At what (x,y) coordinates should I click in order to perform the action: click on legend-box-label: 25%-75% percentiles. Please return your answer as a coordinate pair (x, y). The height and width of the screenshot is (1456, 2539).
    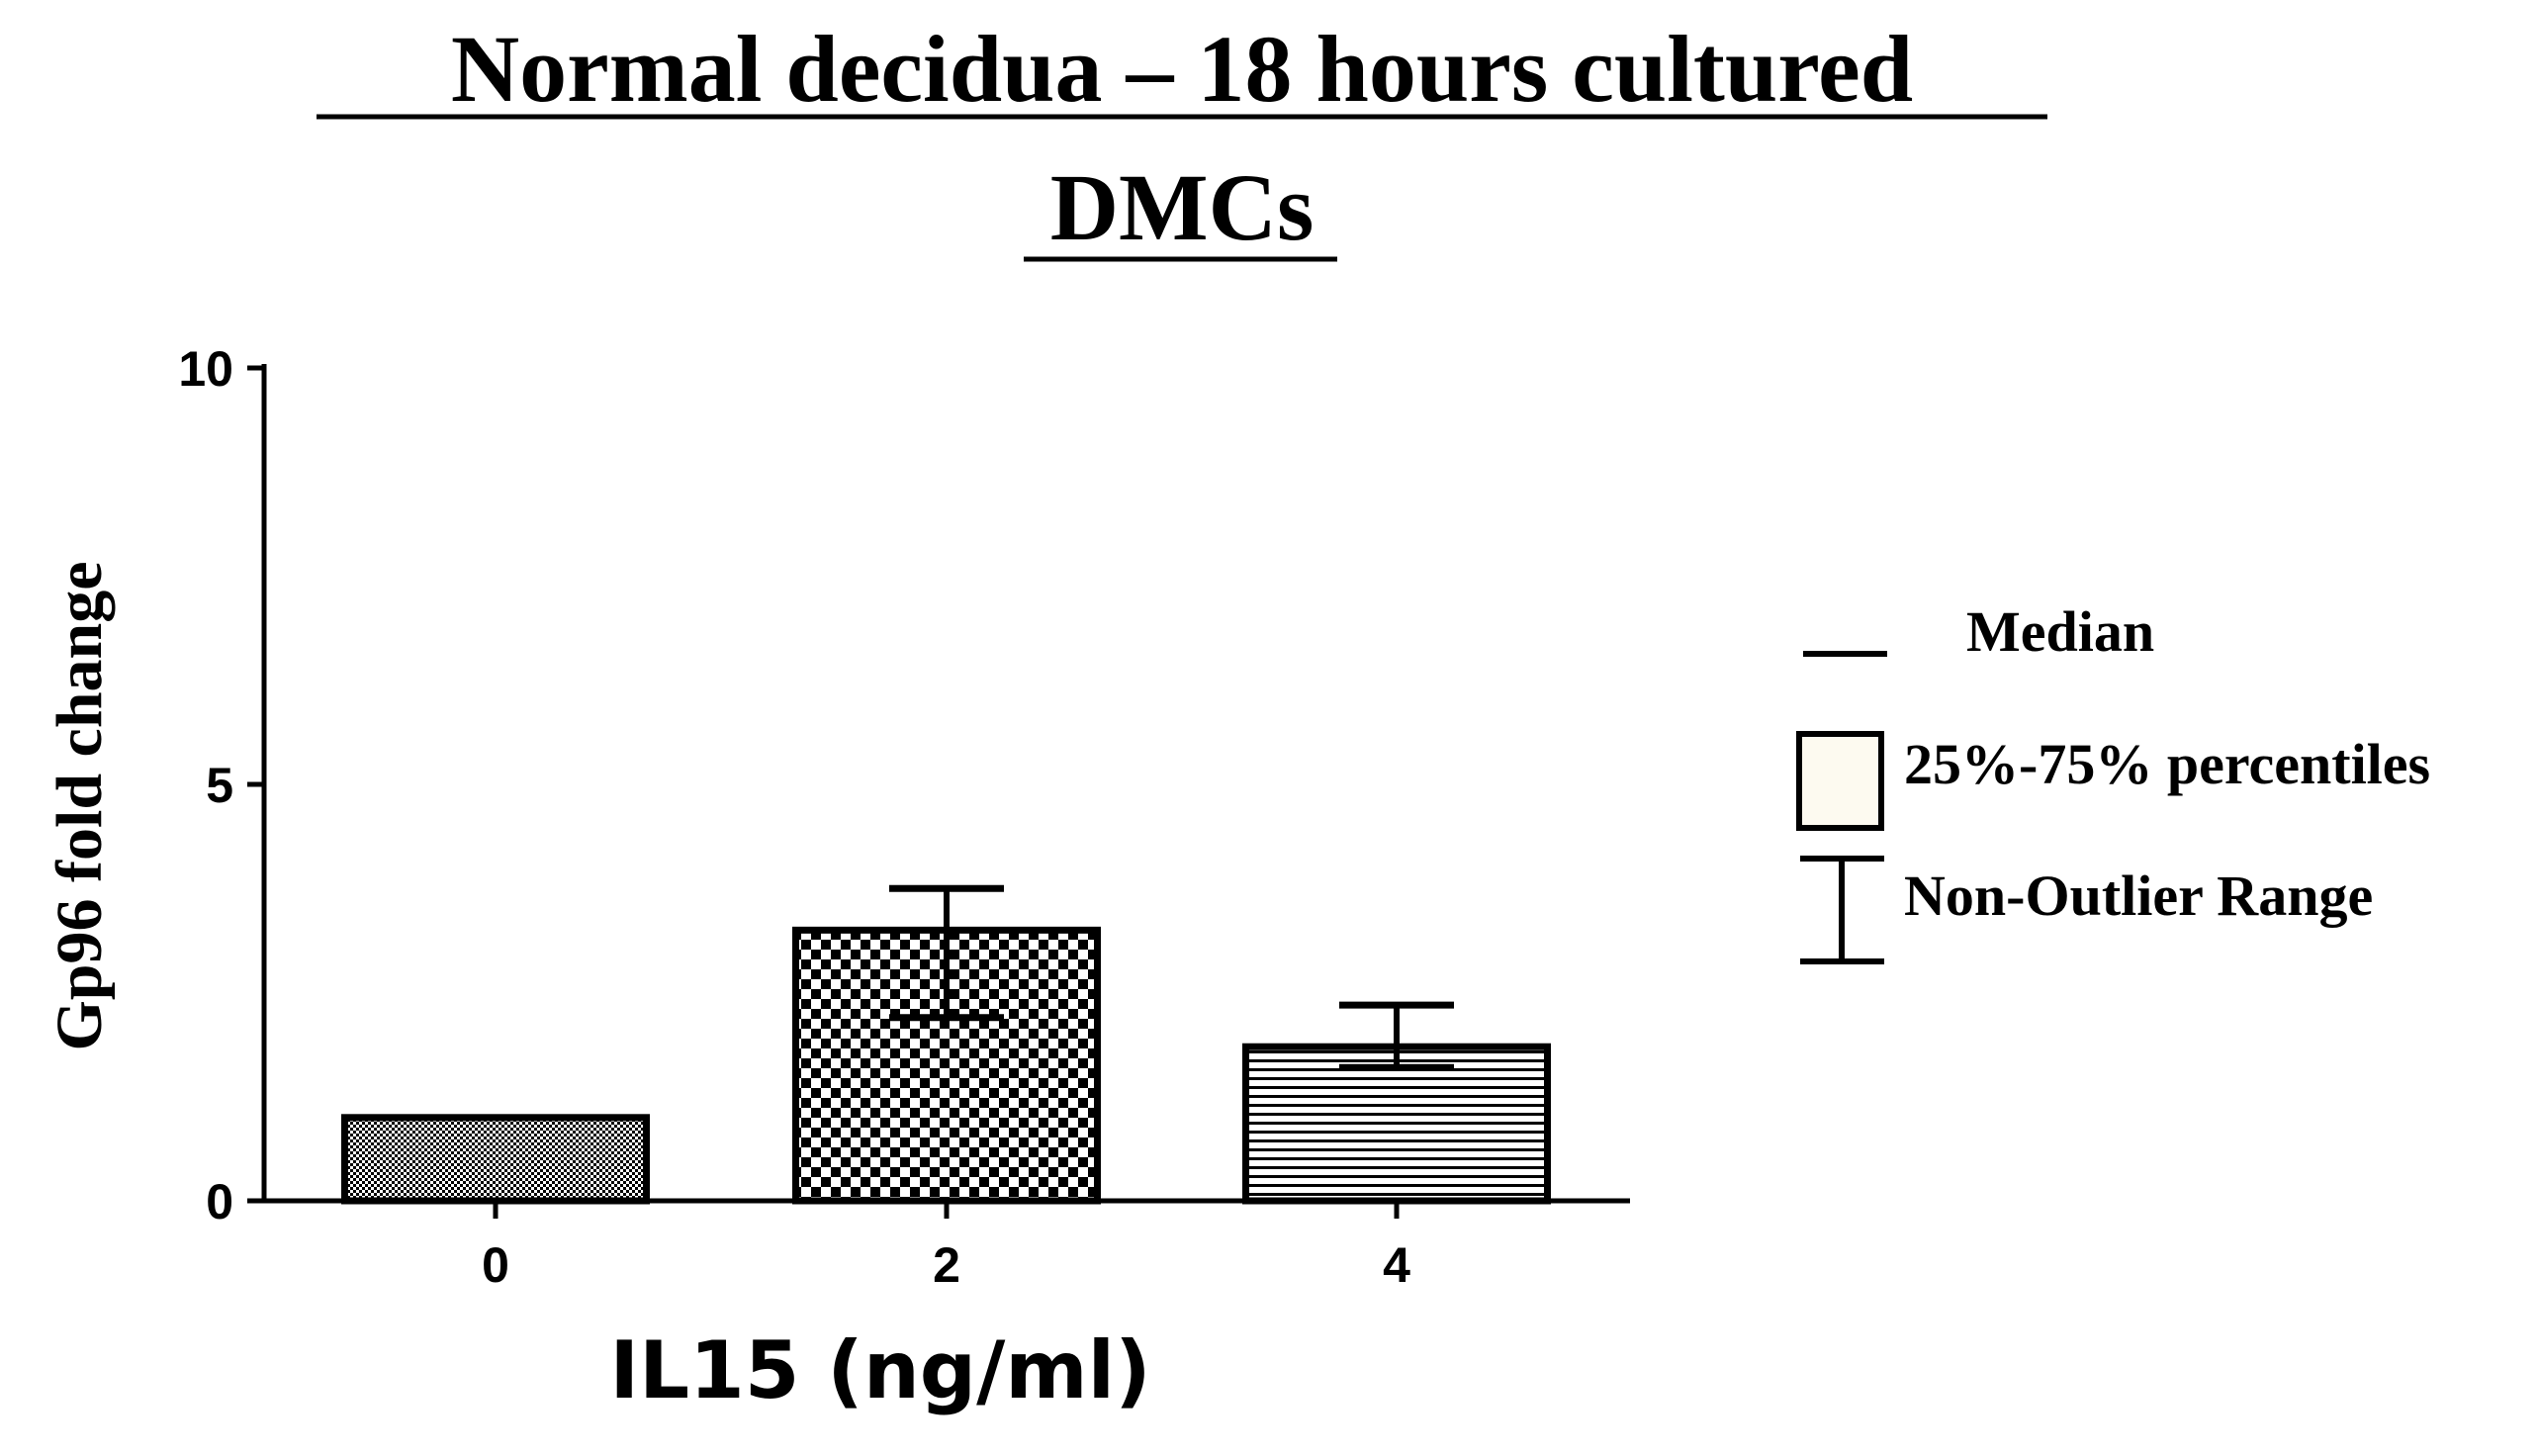
    Looking at the image, I should click on (2167, 764).